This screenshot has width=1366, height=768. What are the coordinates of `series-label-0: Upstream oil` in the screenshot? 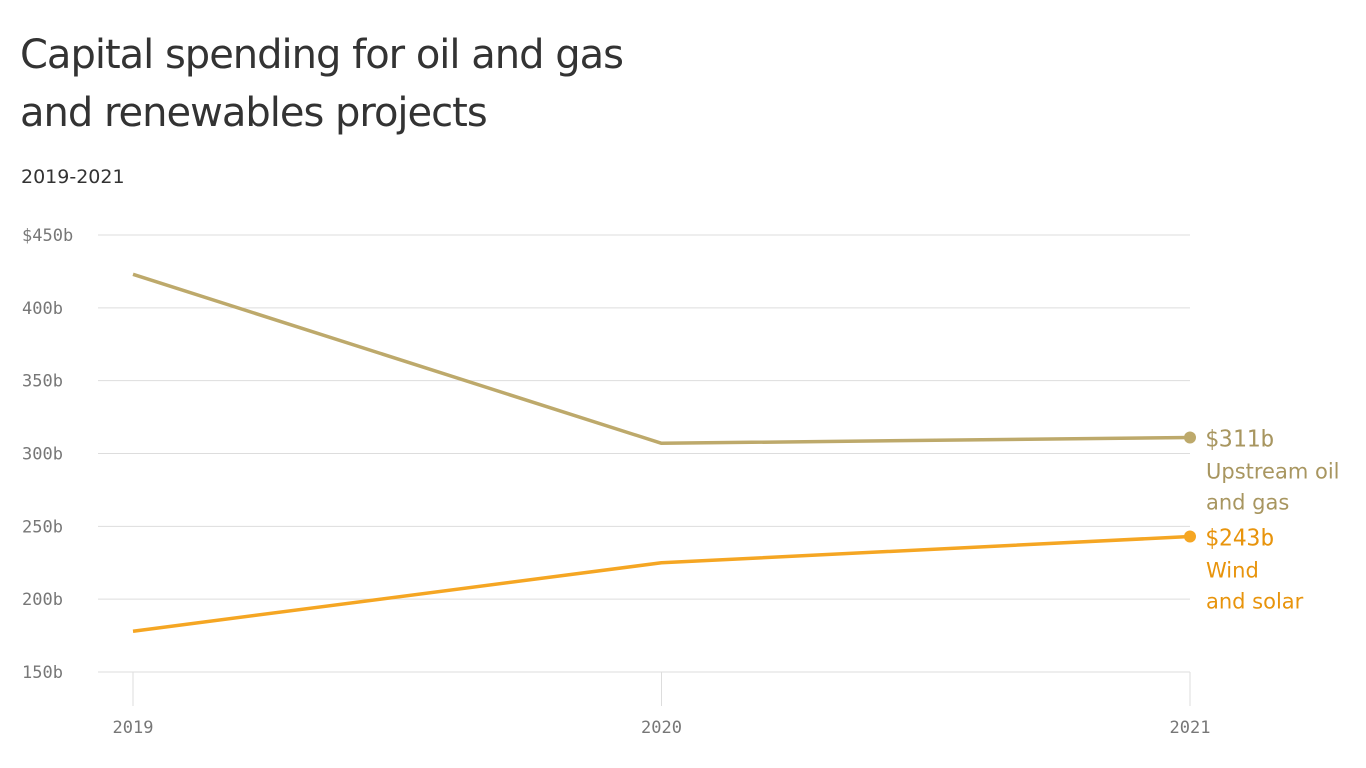 It's located at (1273, 471).